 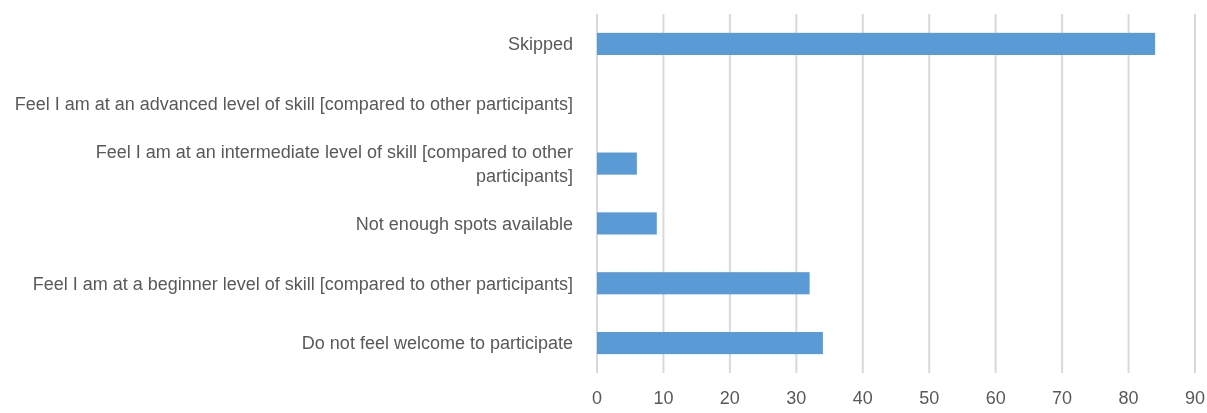 I want to click on y-tick-label: Do not feel welcome to participate, so click(x=437, y=343).